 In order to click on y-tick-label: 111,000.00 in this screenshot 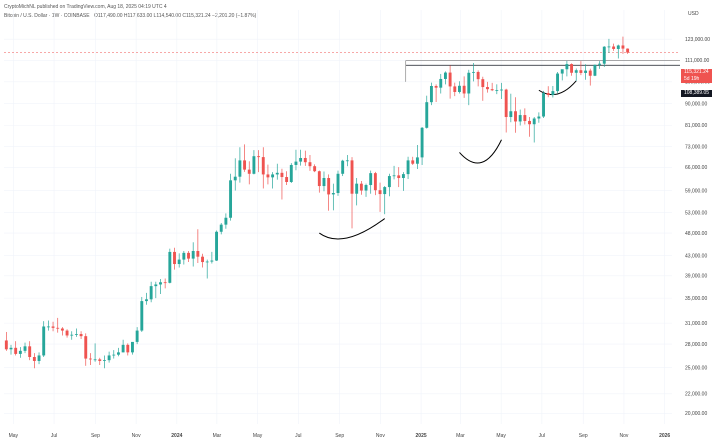, I will do `click(697, 61)`.